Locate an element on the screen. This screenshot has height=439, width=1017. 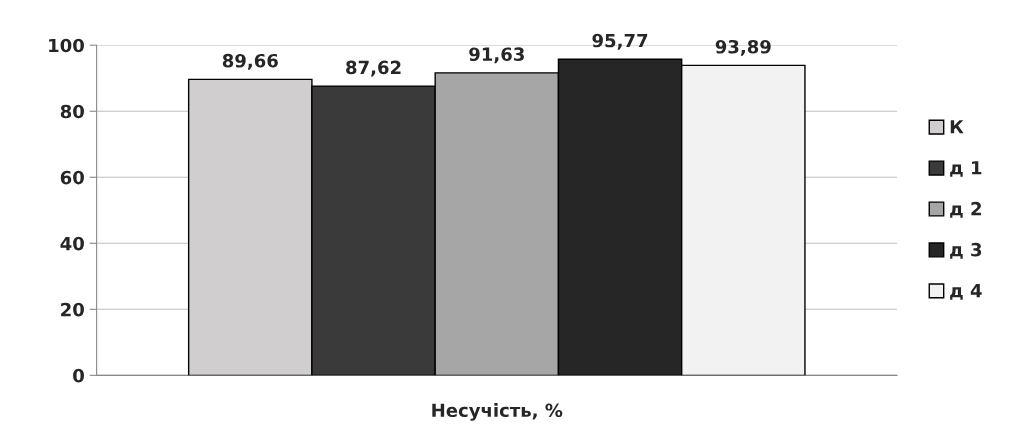
data-label: 91,63 is located at coordinates (496, 55).